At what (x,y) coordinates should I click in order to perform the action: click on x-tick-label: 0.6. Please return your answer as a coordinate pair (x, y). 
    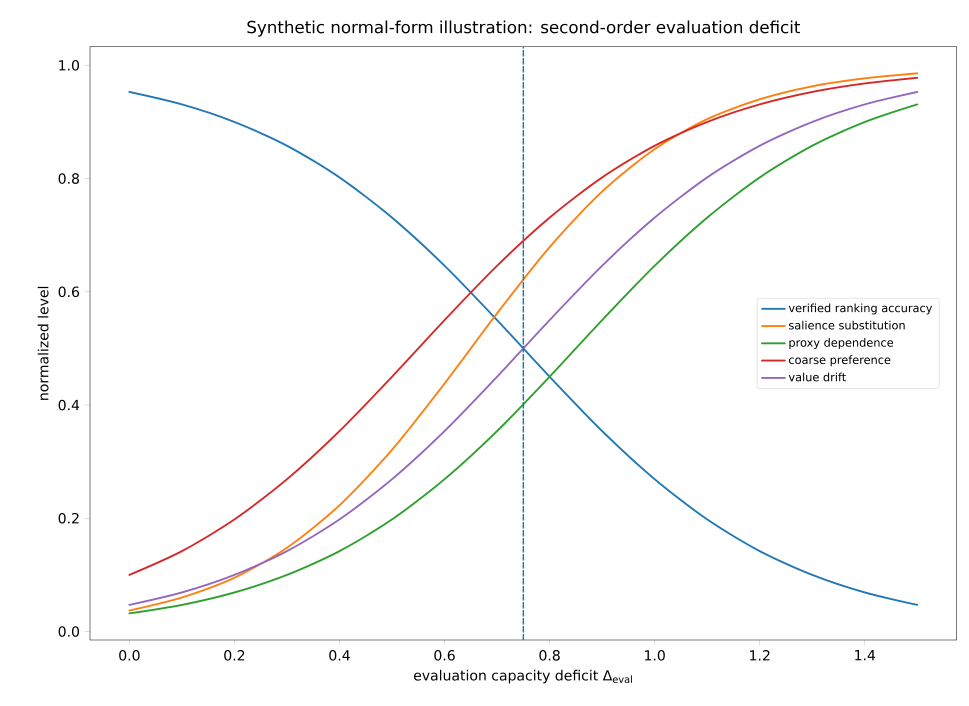
    Looking at the image, I should click on (444, 655).